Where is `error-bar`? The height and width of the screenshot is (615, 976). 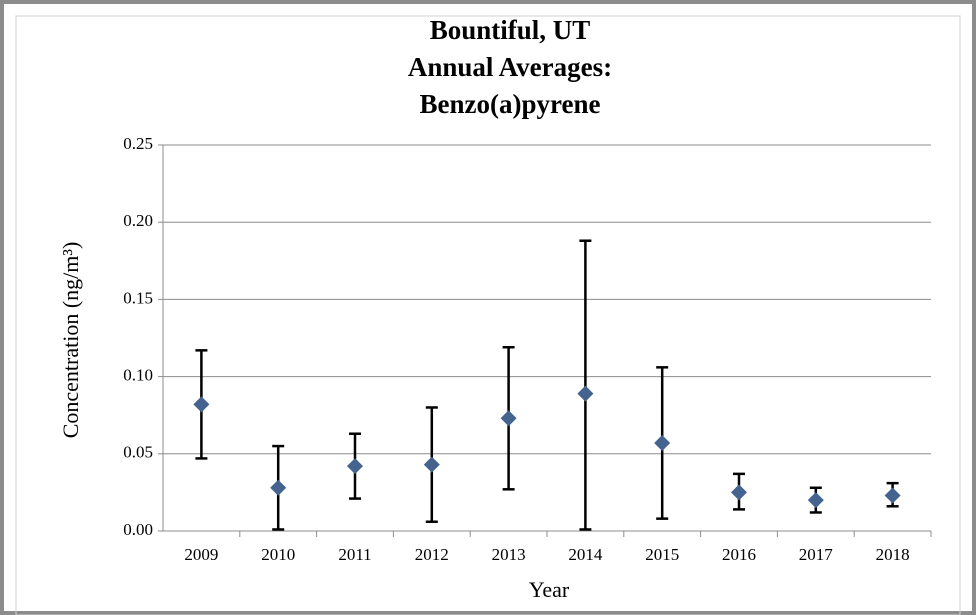 error-bar is located at coordinates (585, 385).